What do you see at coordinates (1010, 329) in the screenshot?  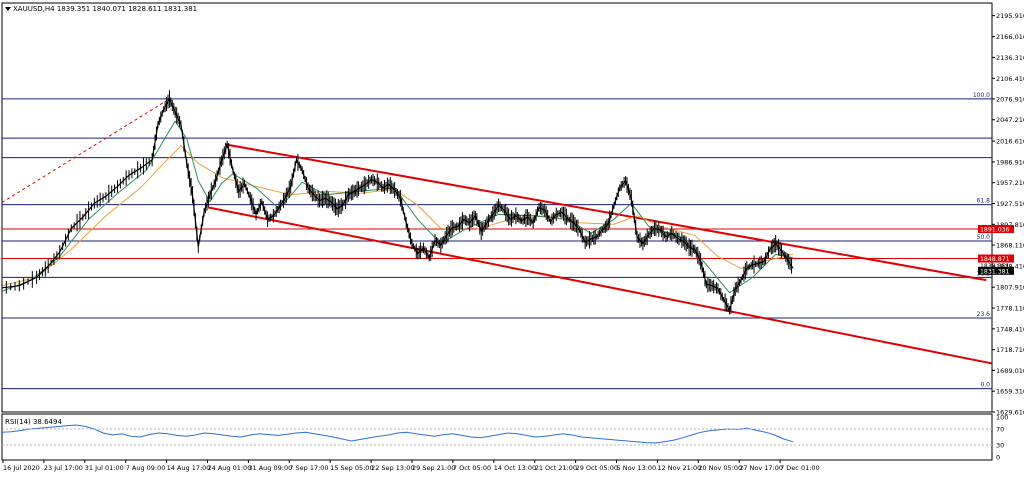 I see `y-tick-label: 1748.410` at bounding box center [1010, 329].